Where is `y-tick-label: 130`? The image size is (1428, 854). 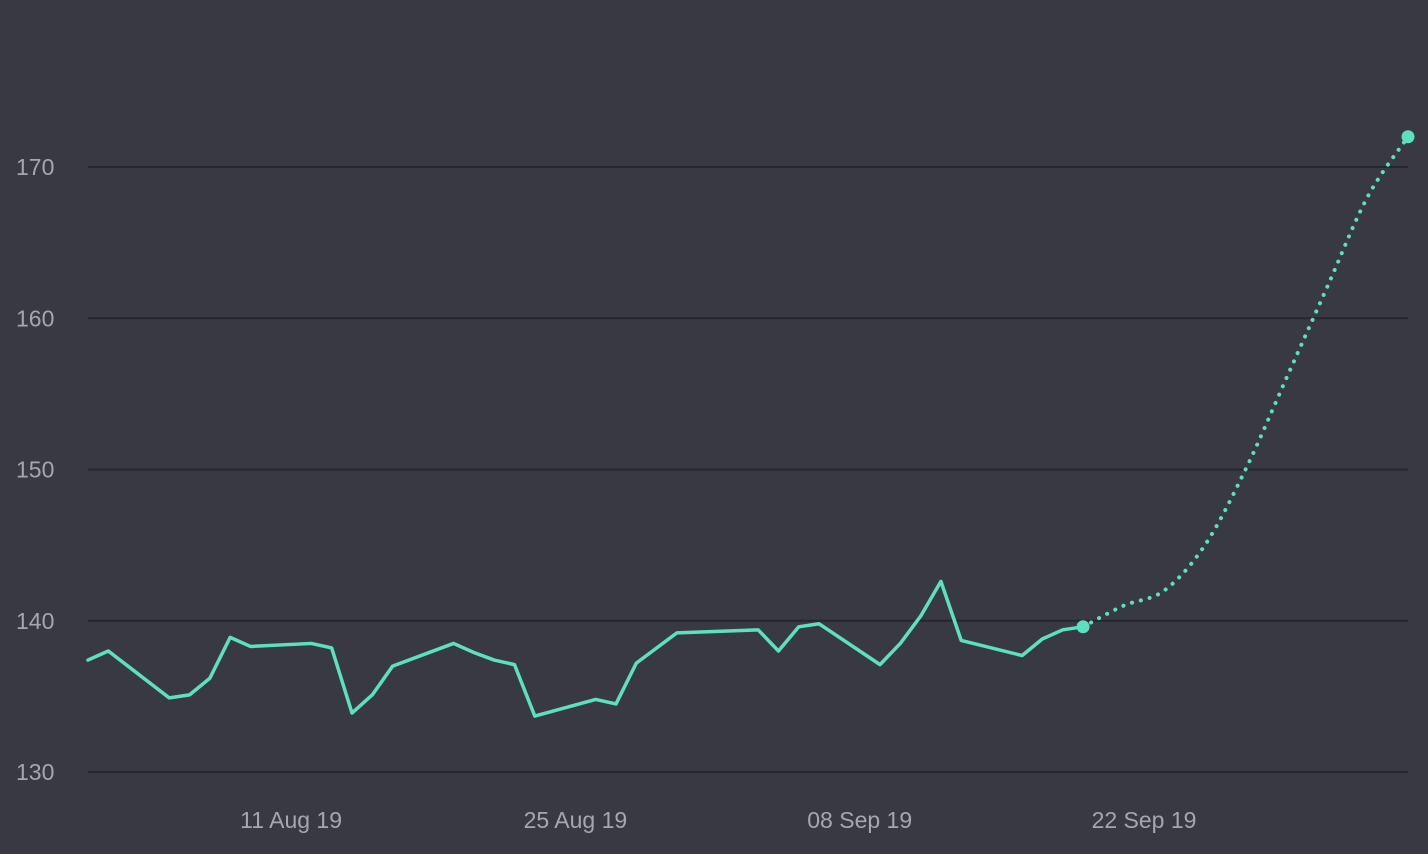
y-tick-label: 130 is located at coordinates (35, 772).